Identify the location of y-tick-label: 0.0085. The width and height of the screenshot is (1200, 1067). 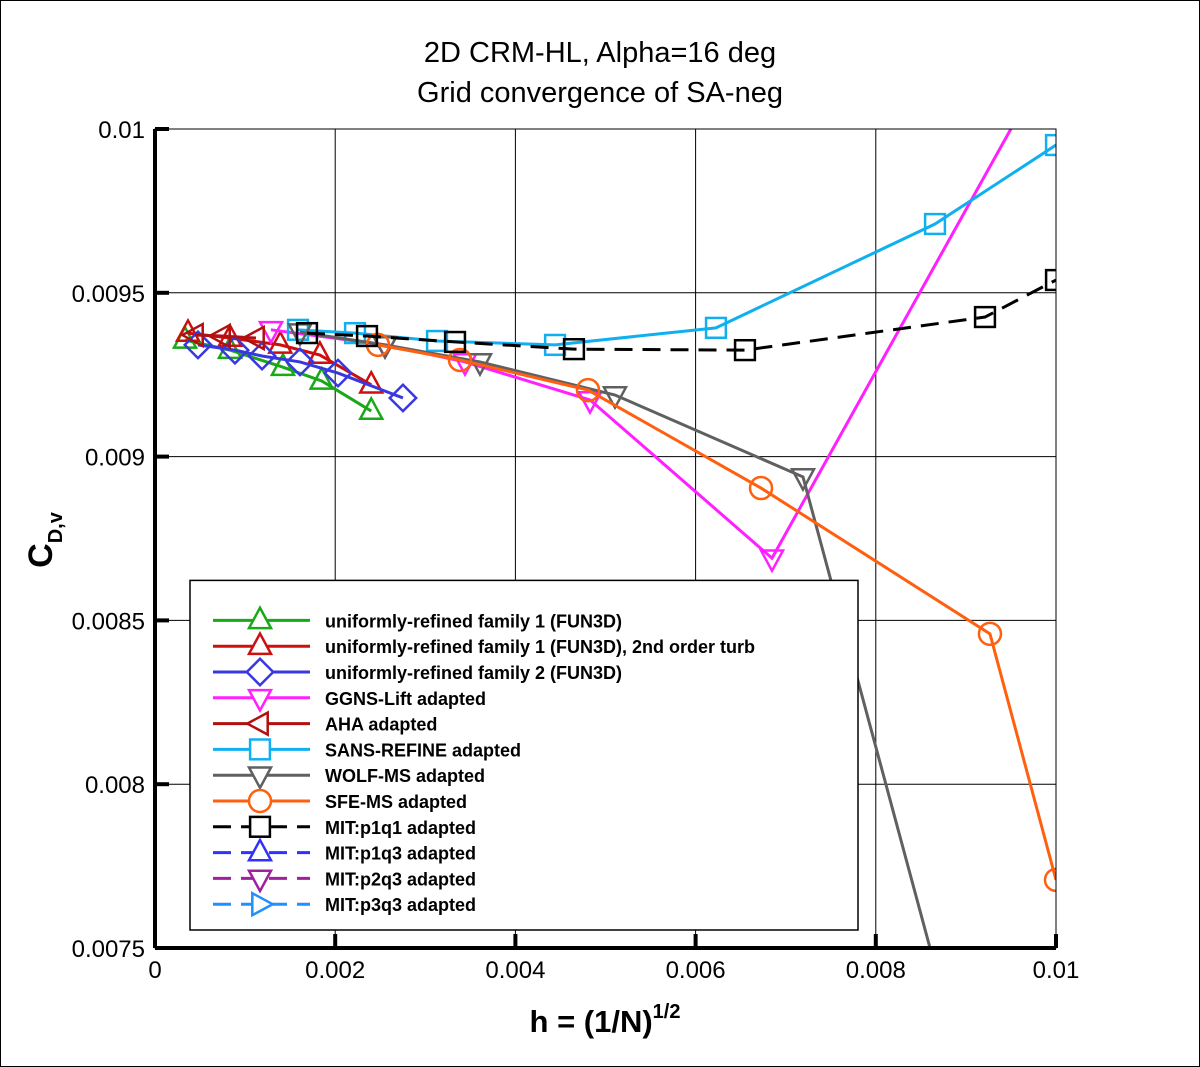
(108, 621).